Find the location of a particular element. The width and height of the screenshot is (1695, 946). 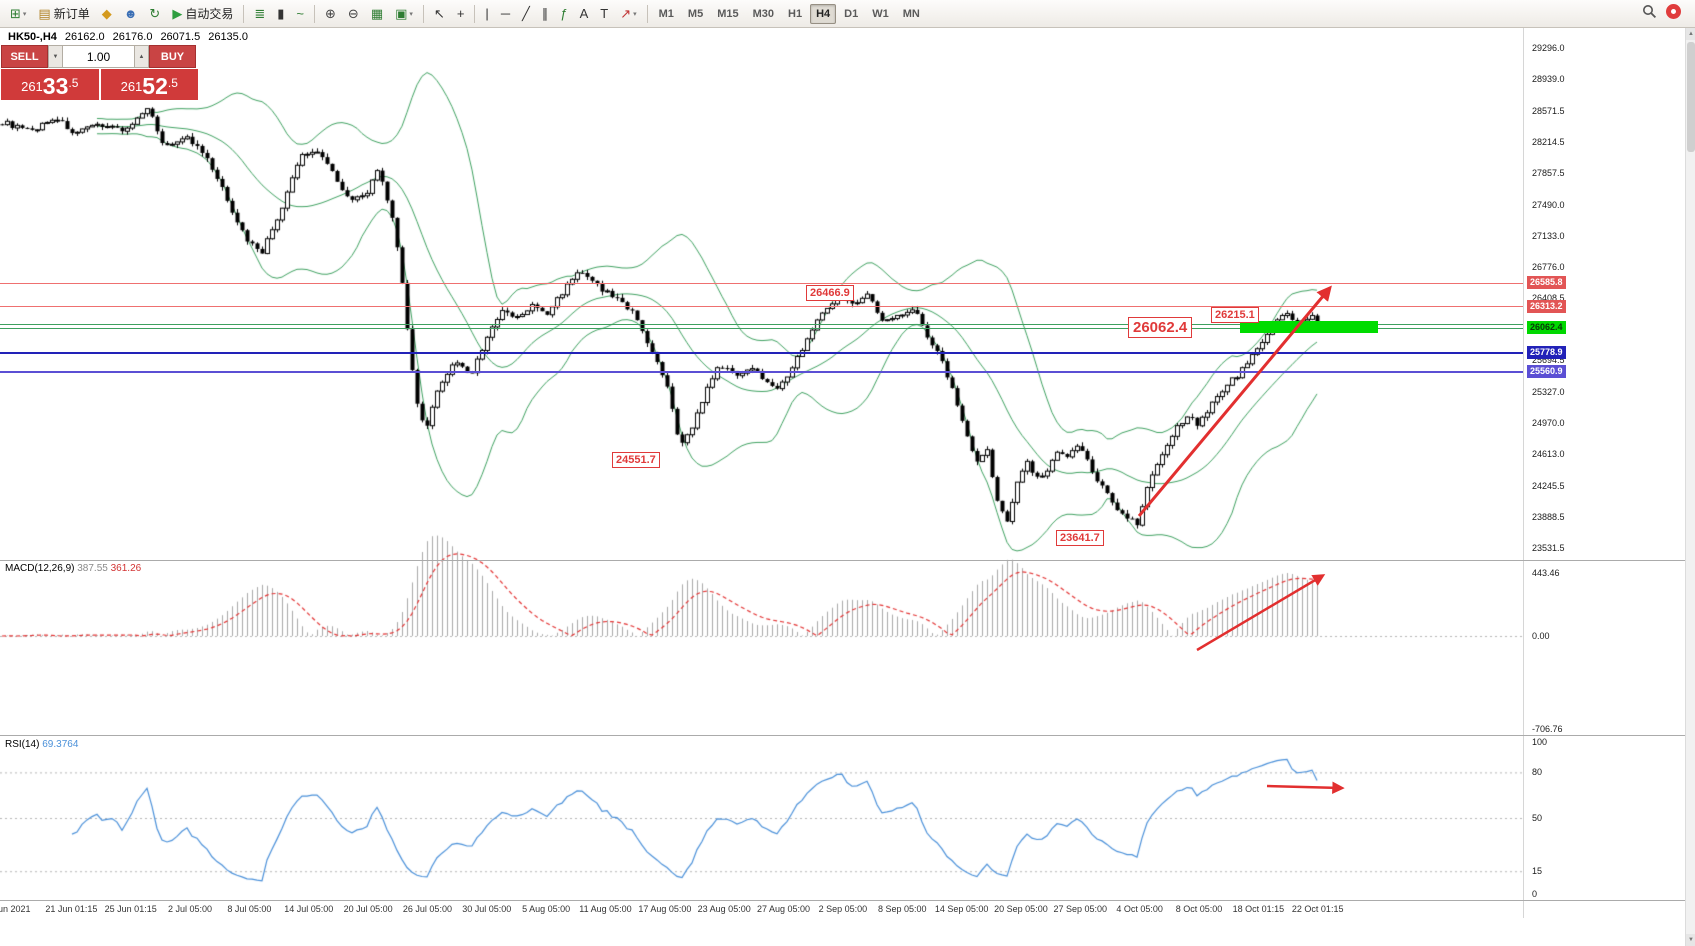

channel-button: ∥ is located at coordinates (545, 14).